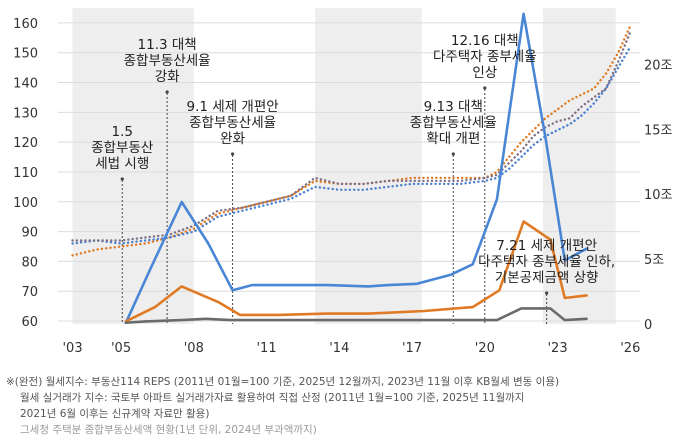 Image resolution: width=686 pixels, height=440 pixels. Describe the element at coordinates (648, 325) in the screenshot. I see `right-tick-label: 0` at that location.